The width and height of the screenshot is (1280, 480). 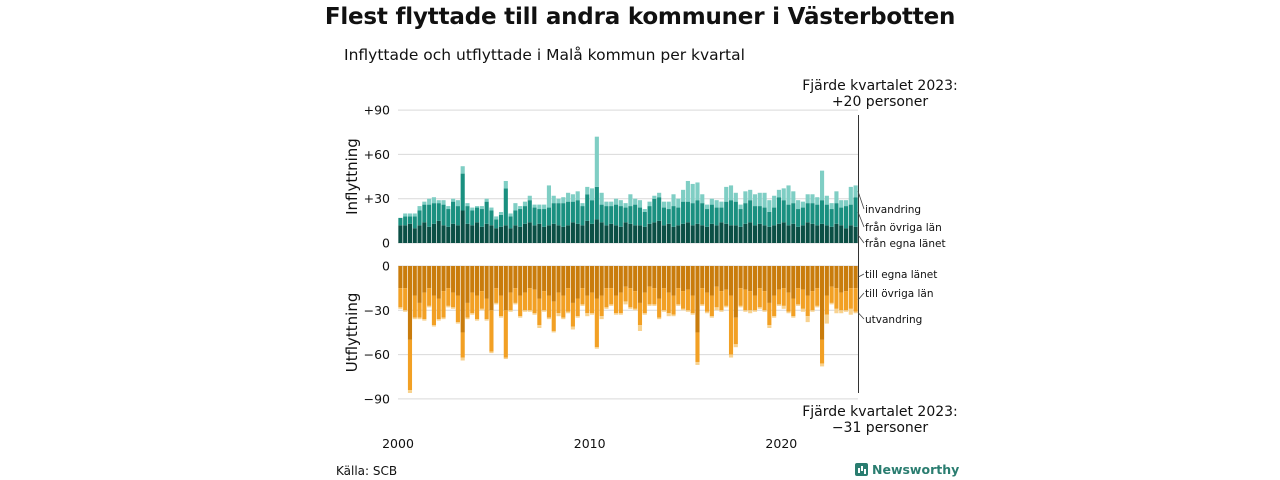 I want to click on brand-logo: Newsworthy, so click(x=907, y=469).